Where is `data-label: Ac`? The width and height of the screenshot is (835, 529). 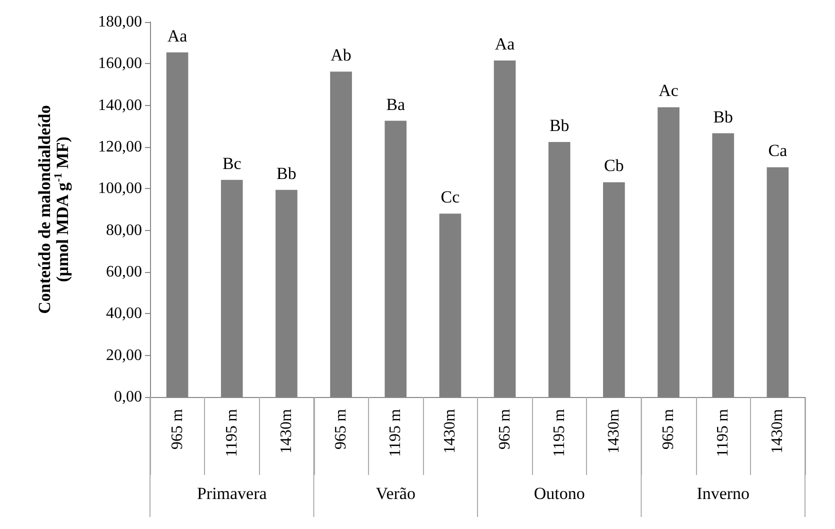
data-label: Ac is located at coordinates (668, 90).